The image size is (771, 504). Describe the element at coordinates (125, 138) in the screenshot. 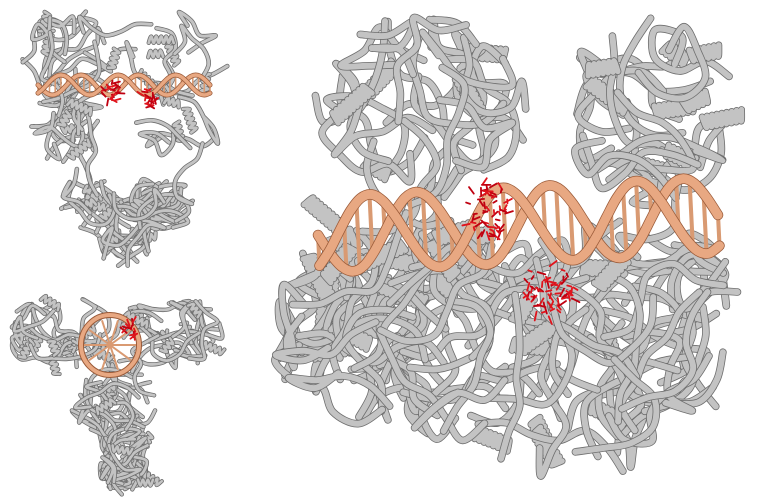

I see `top-left-view` at that location.